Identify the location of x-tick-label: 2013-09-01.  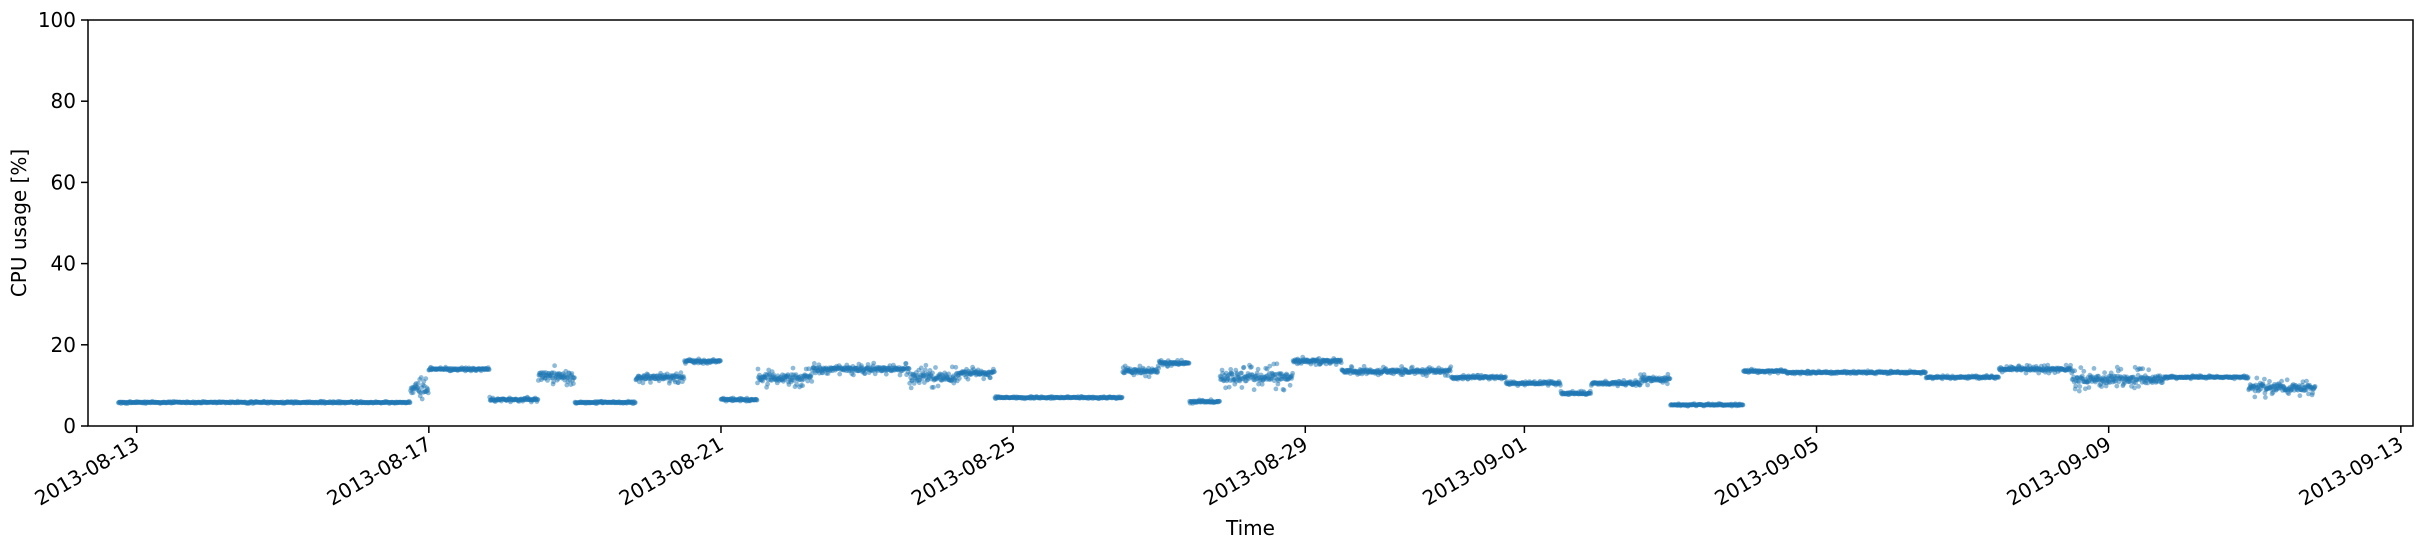
(1474, 471).